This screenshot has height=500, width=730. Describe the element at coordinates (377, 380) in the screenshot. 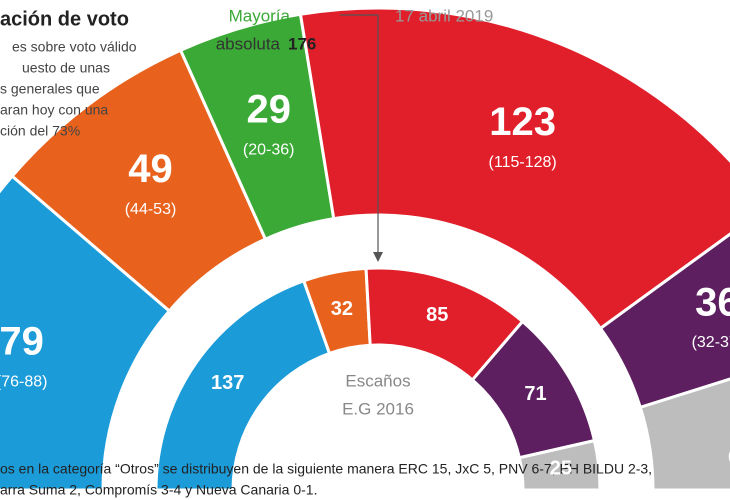

I see `inner-caption: Escaños` at that location.